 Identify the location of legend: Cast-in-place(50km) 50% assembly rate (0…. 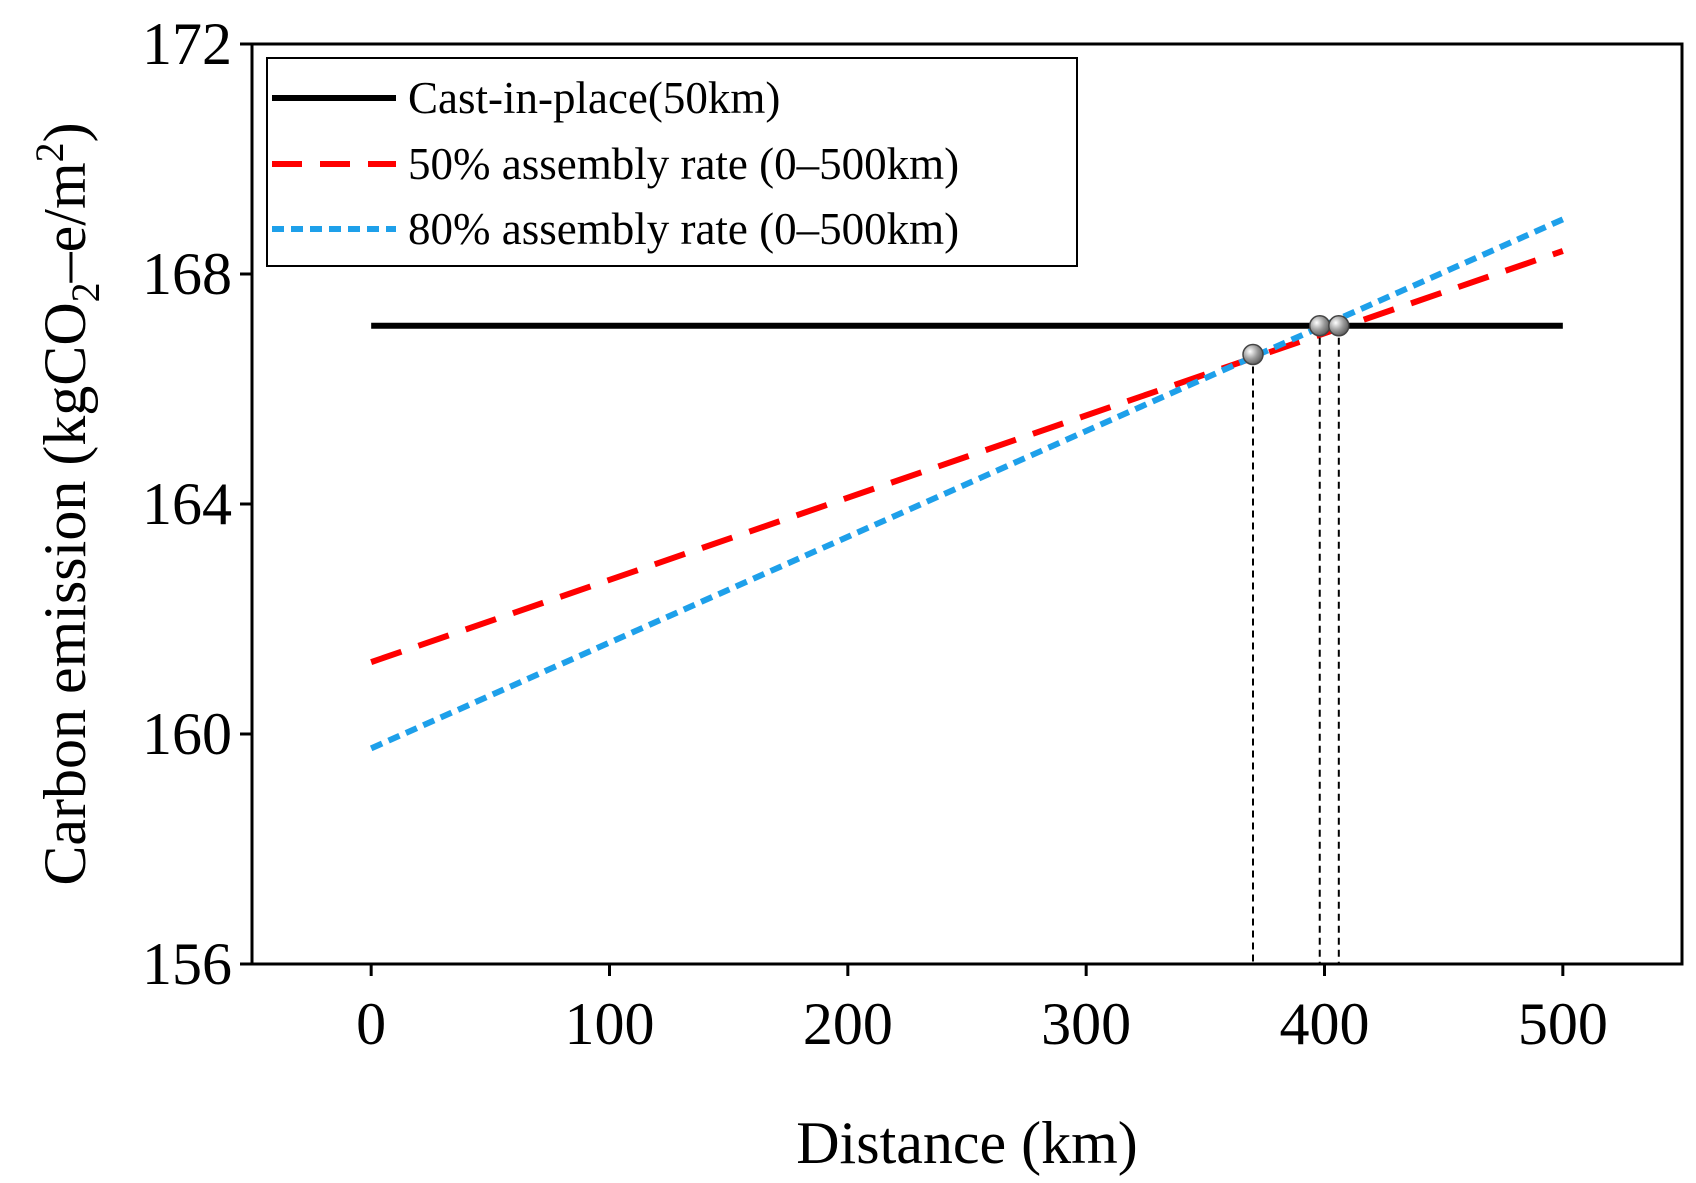
(672, 162).